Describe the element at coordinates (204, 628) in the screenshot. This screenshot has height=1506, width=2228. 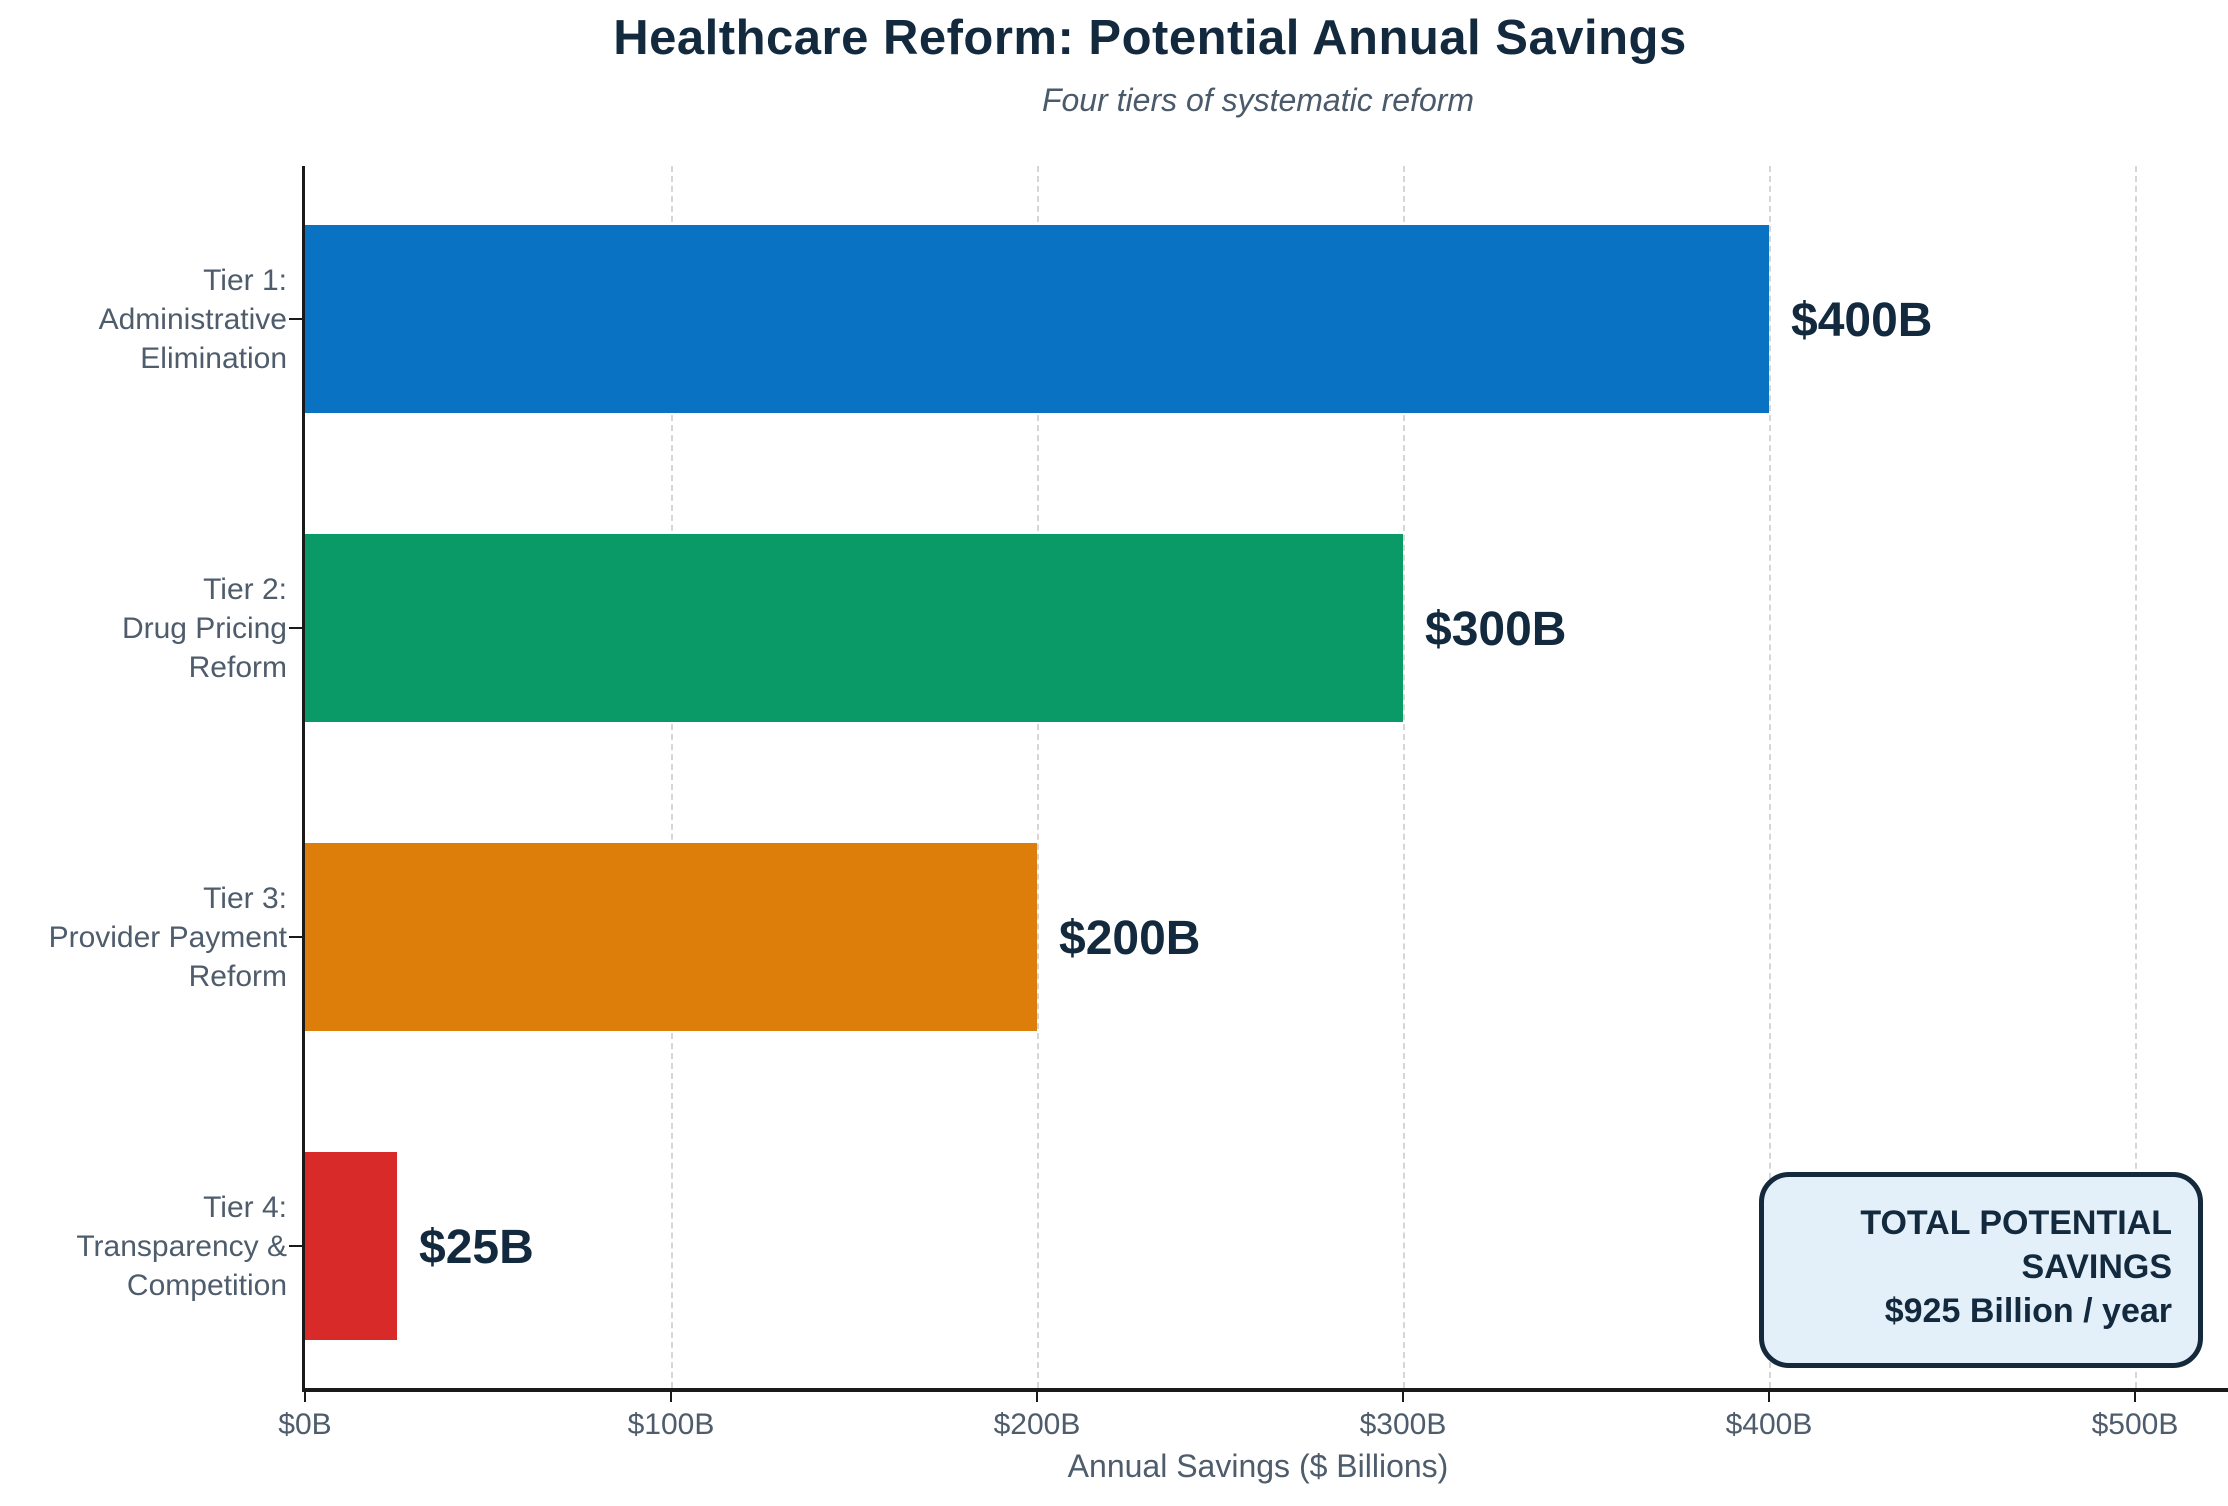
I see `category-label-line: Drug Pricing` at that location.